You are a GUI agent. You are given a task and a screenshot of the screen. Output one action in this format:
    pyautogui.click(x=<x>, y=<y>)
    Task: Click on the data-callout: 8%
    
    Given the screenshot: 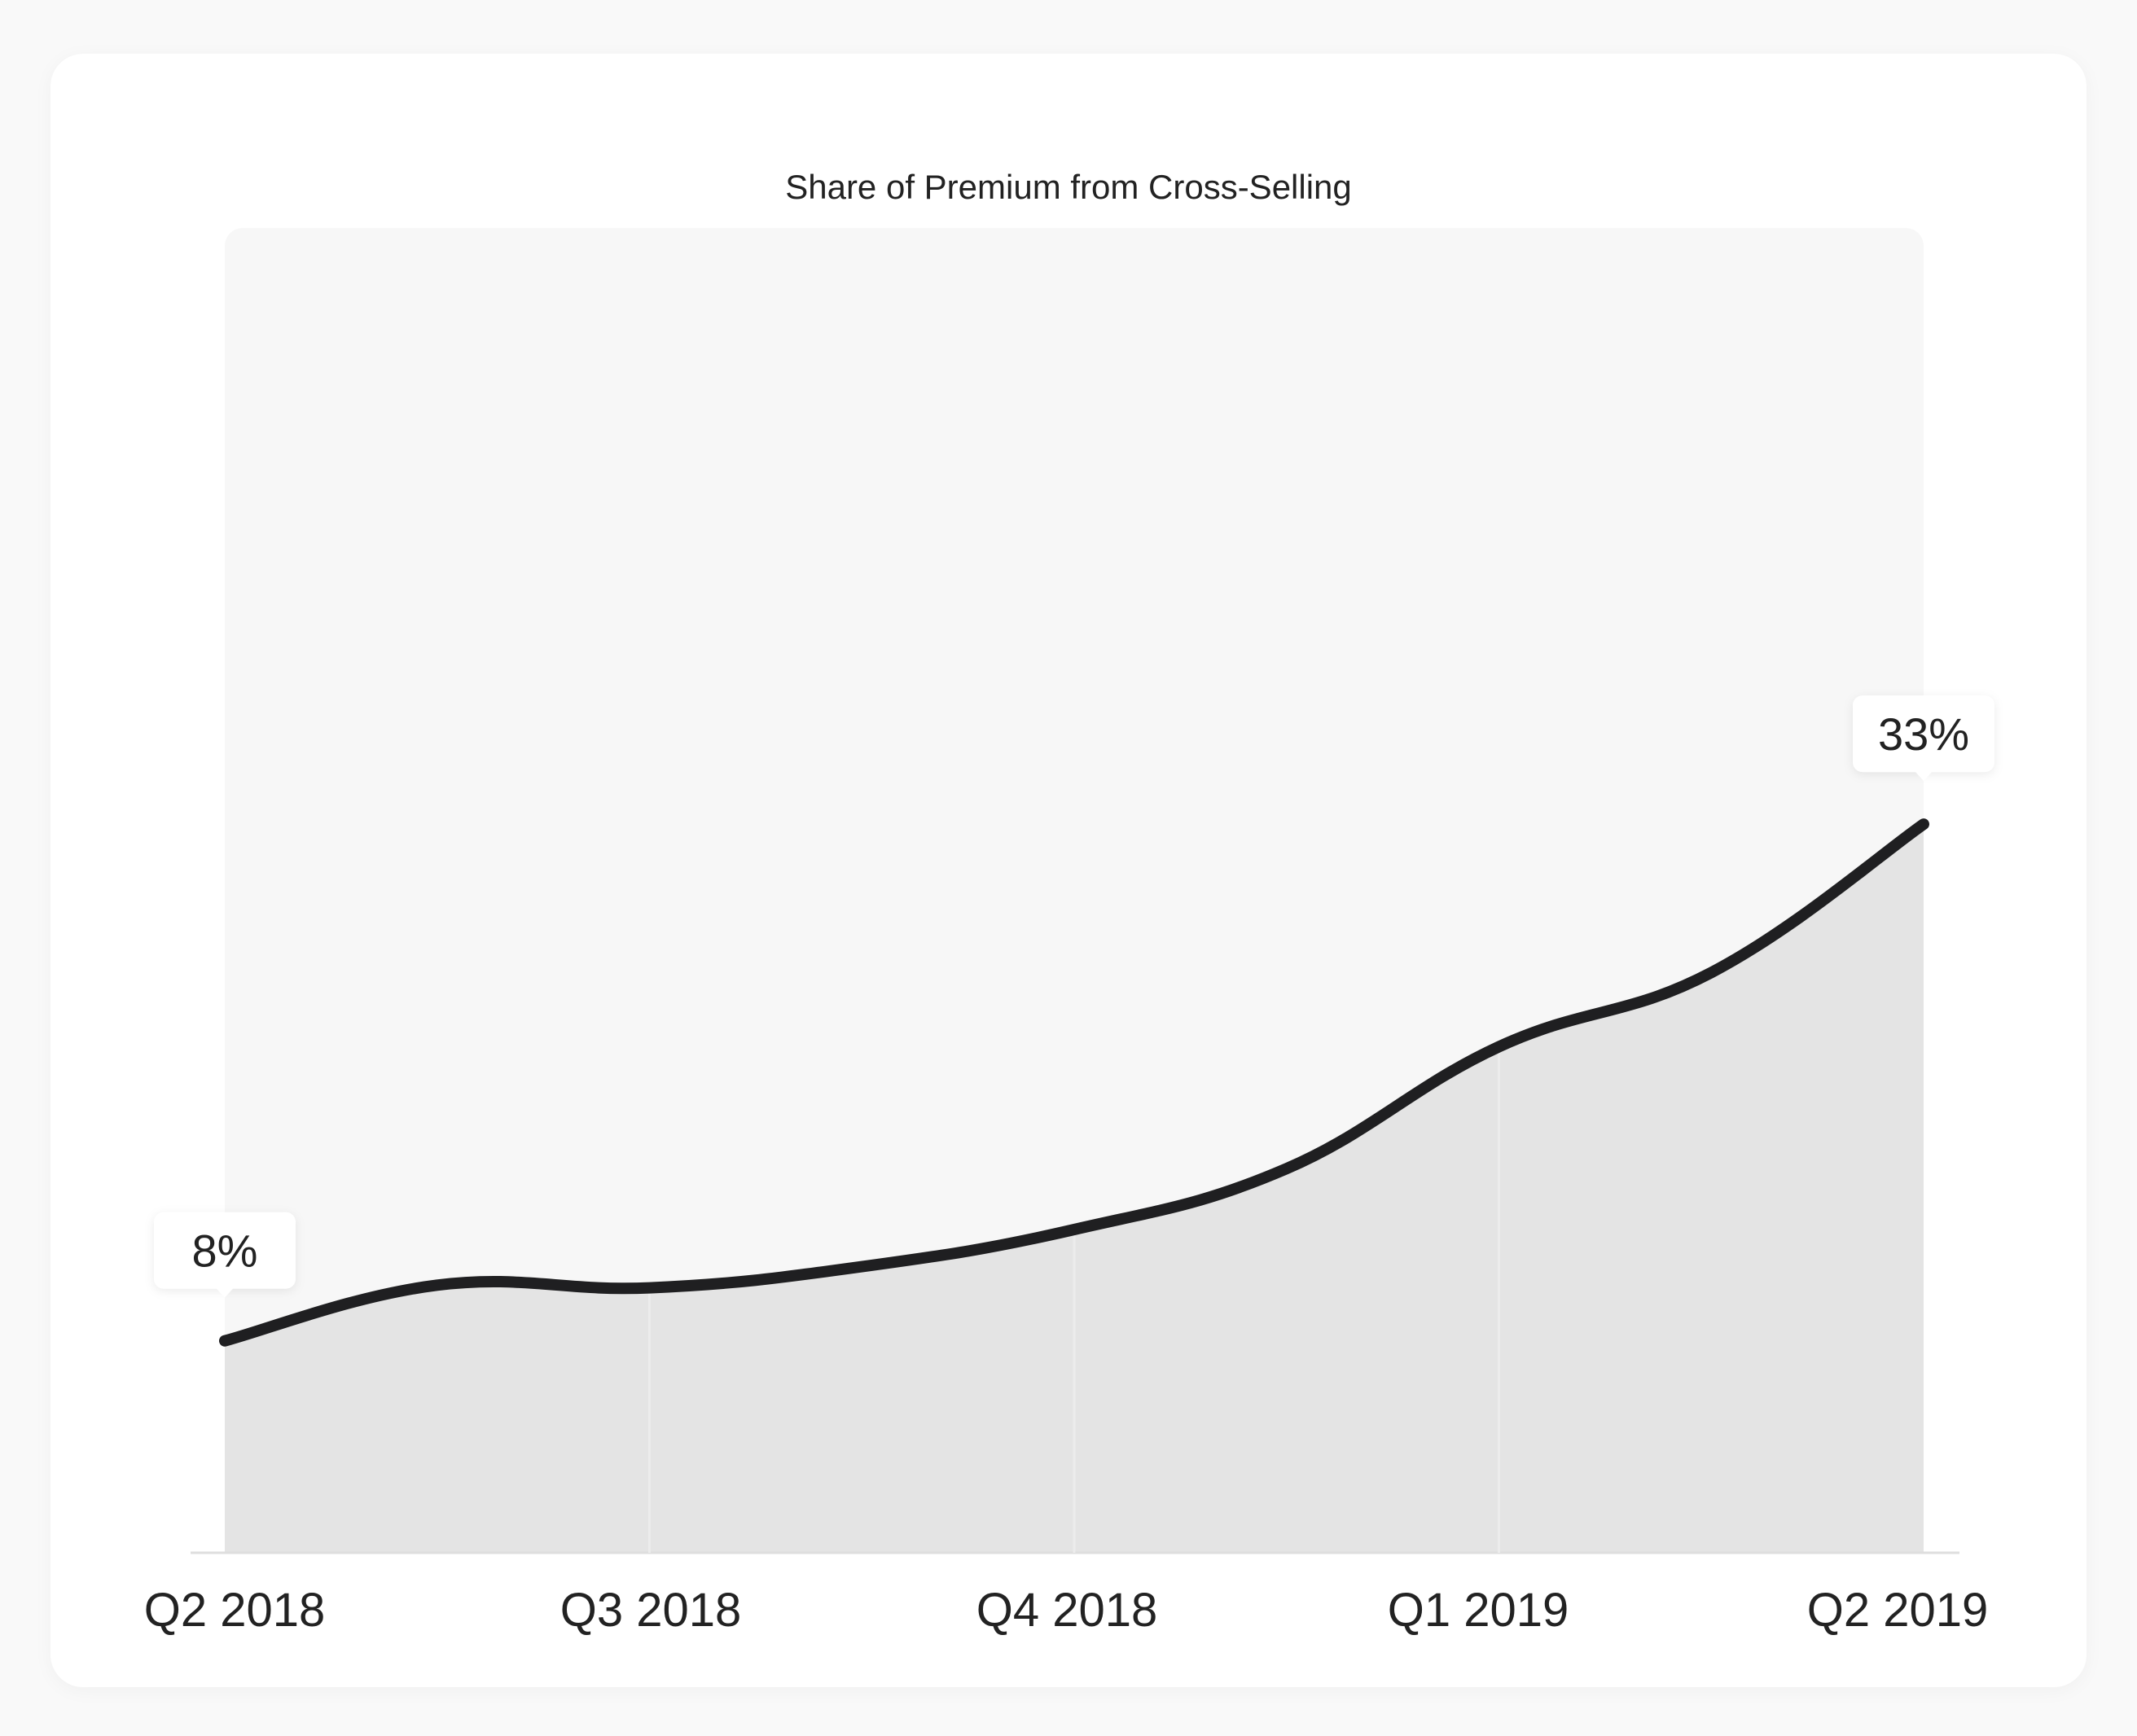 What is the action you would take?
    pyautogui.click(x=225, y=1255)
    